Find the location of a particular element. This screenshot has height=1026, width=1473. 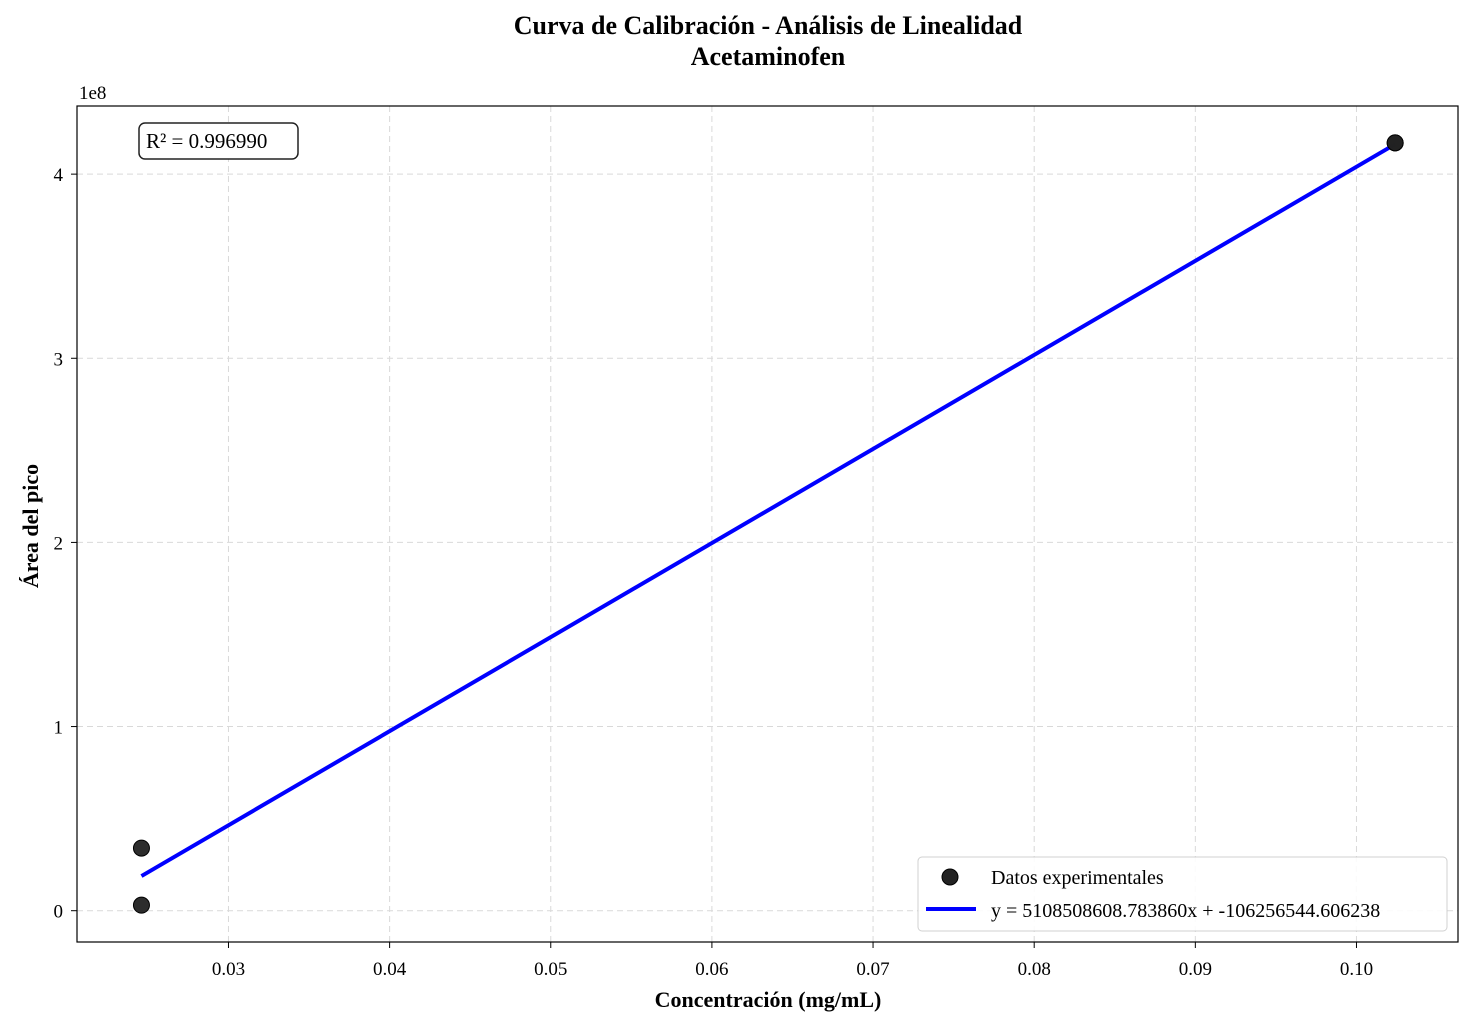

x-axis-label: Concentración (mg/mL) is located at coordinates (768, 999).